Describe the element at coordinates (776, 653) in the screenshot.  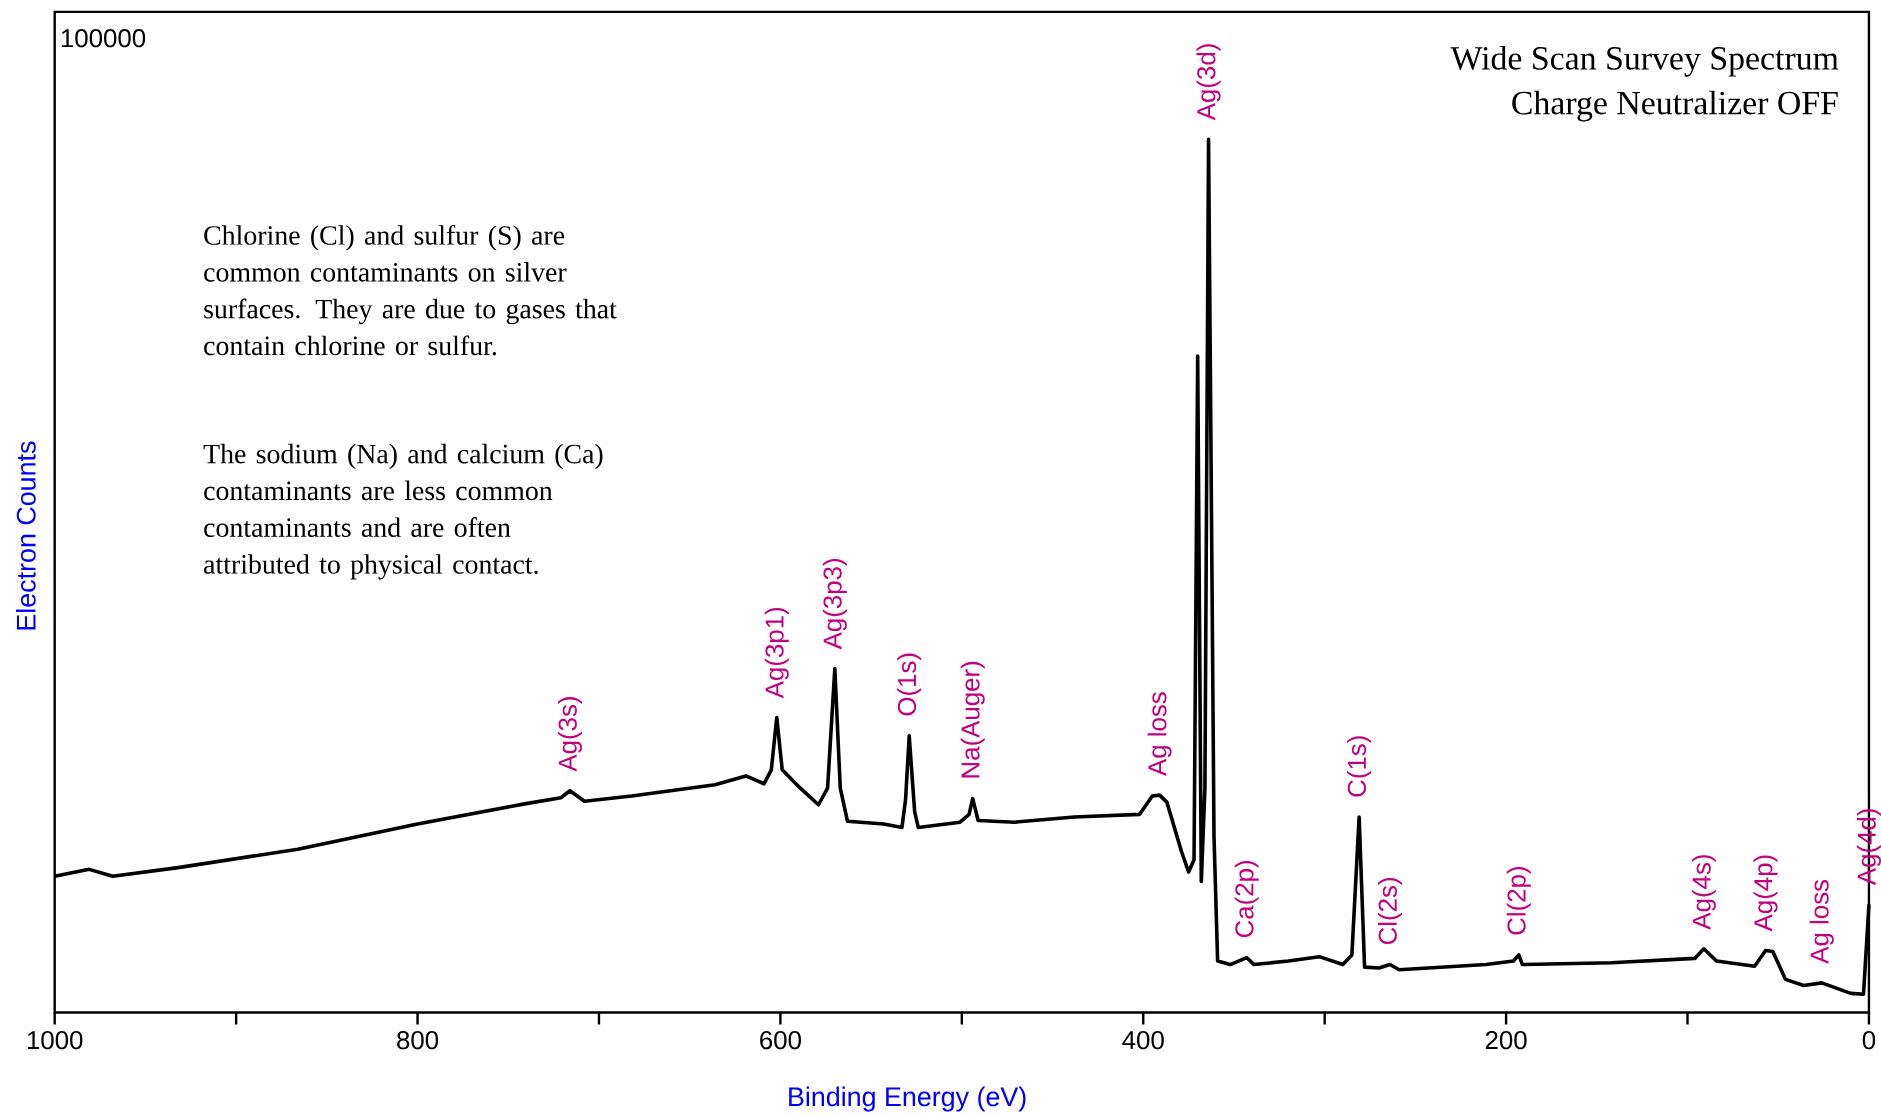
I see `annotation: Ag(3p1)` at that location.